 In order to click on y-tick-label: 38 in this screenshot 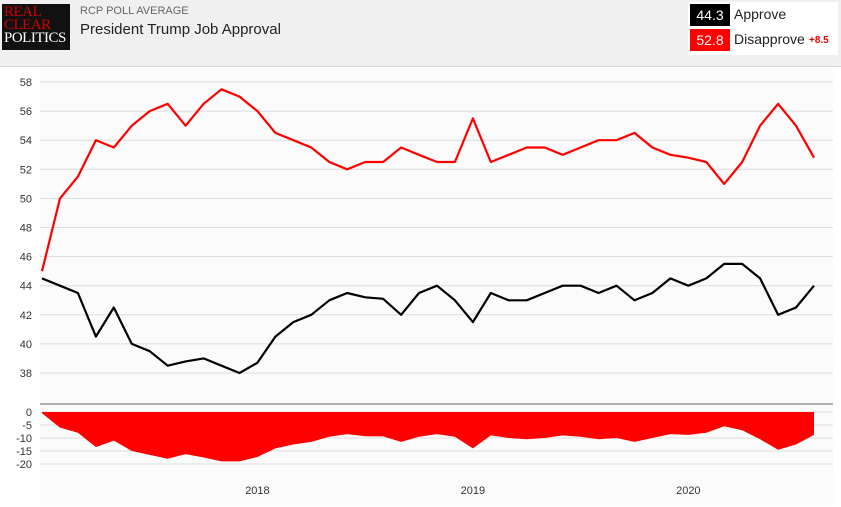, I will do `click(26, 374)`.